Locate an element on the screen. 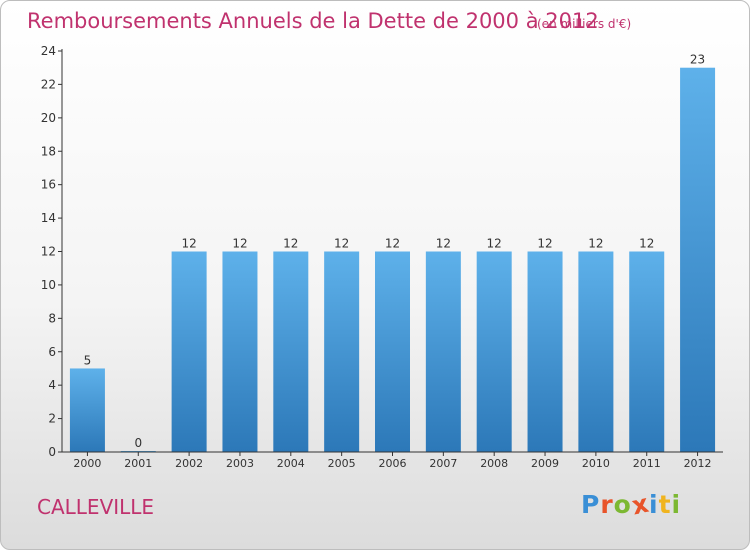  bar-2007 is located at coordinates (443, 351).